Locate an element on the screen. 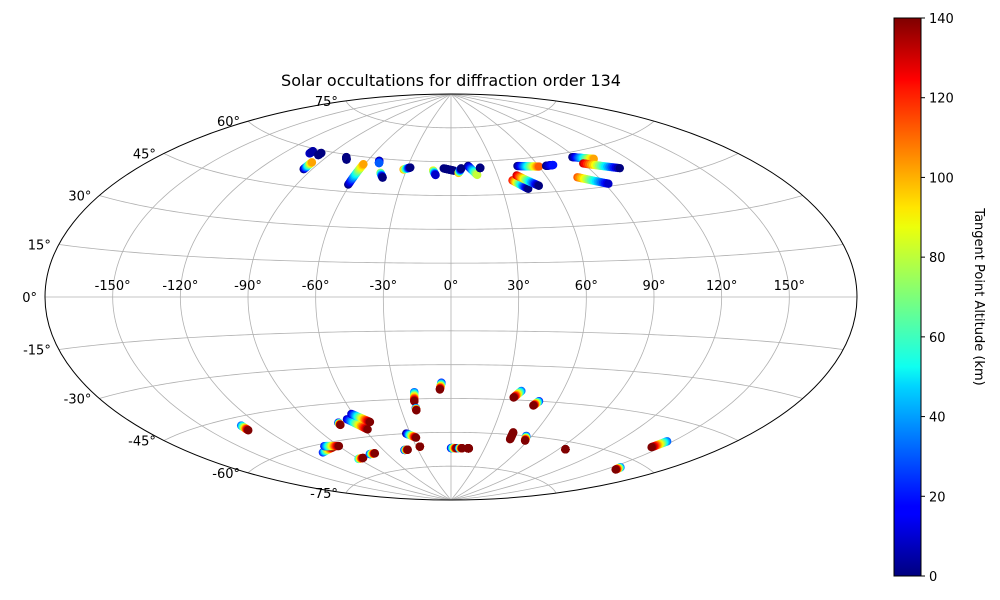 The width and height of the screenshot is (1000, 600). lon-tick-label: 120° is located at coordinates (721, 286).